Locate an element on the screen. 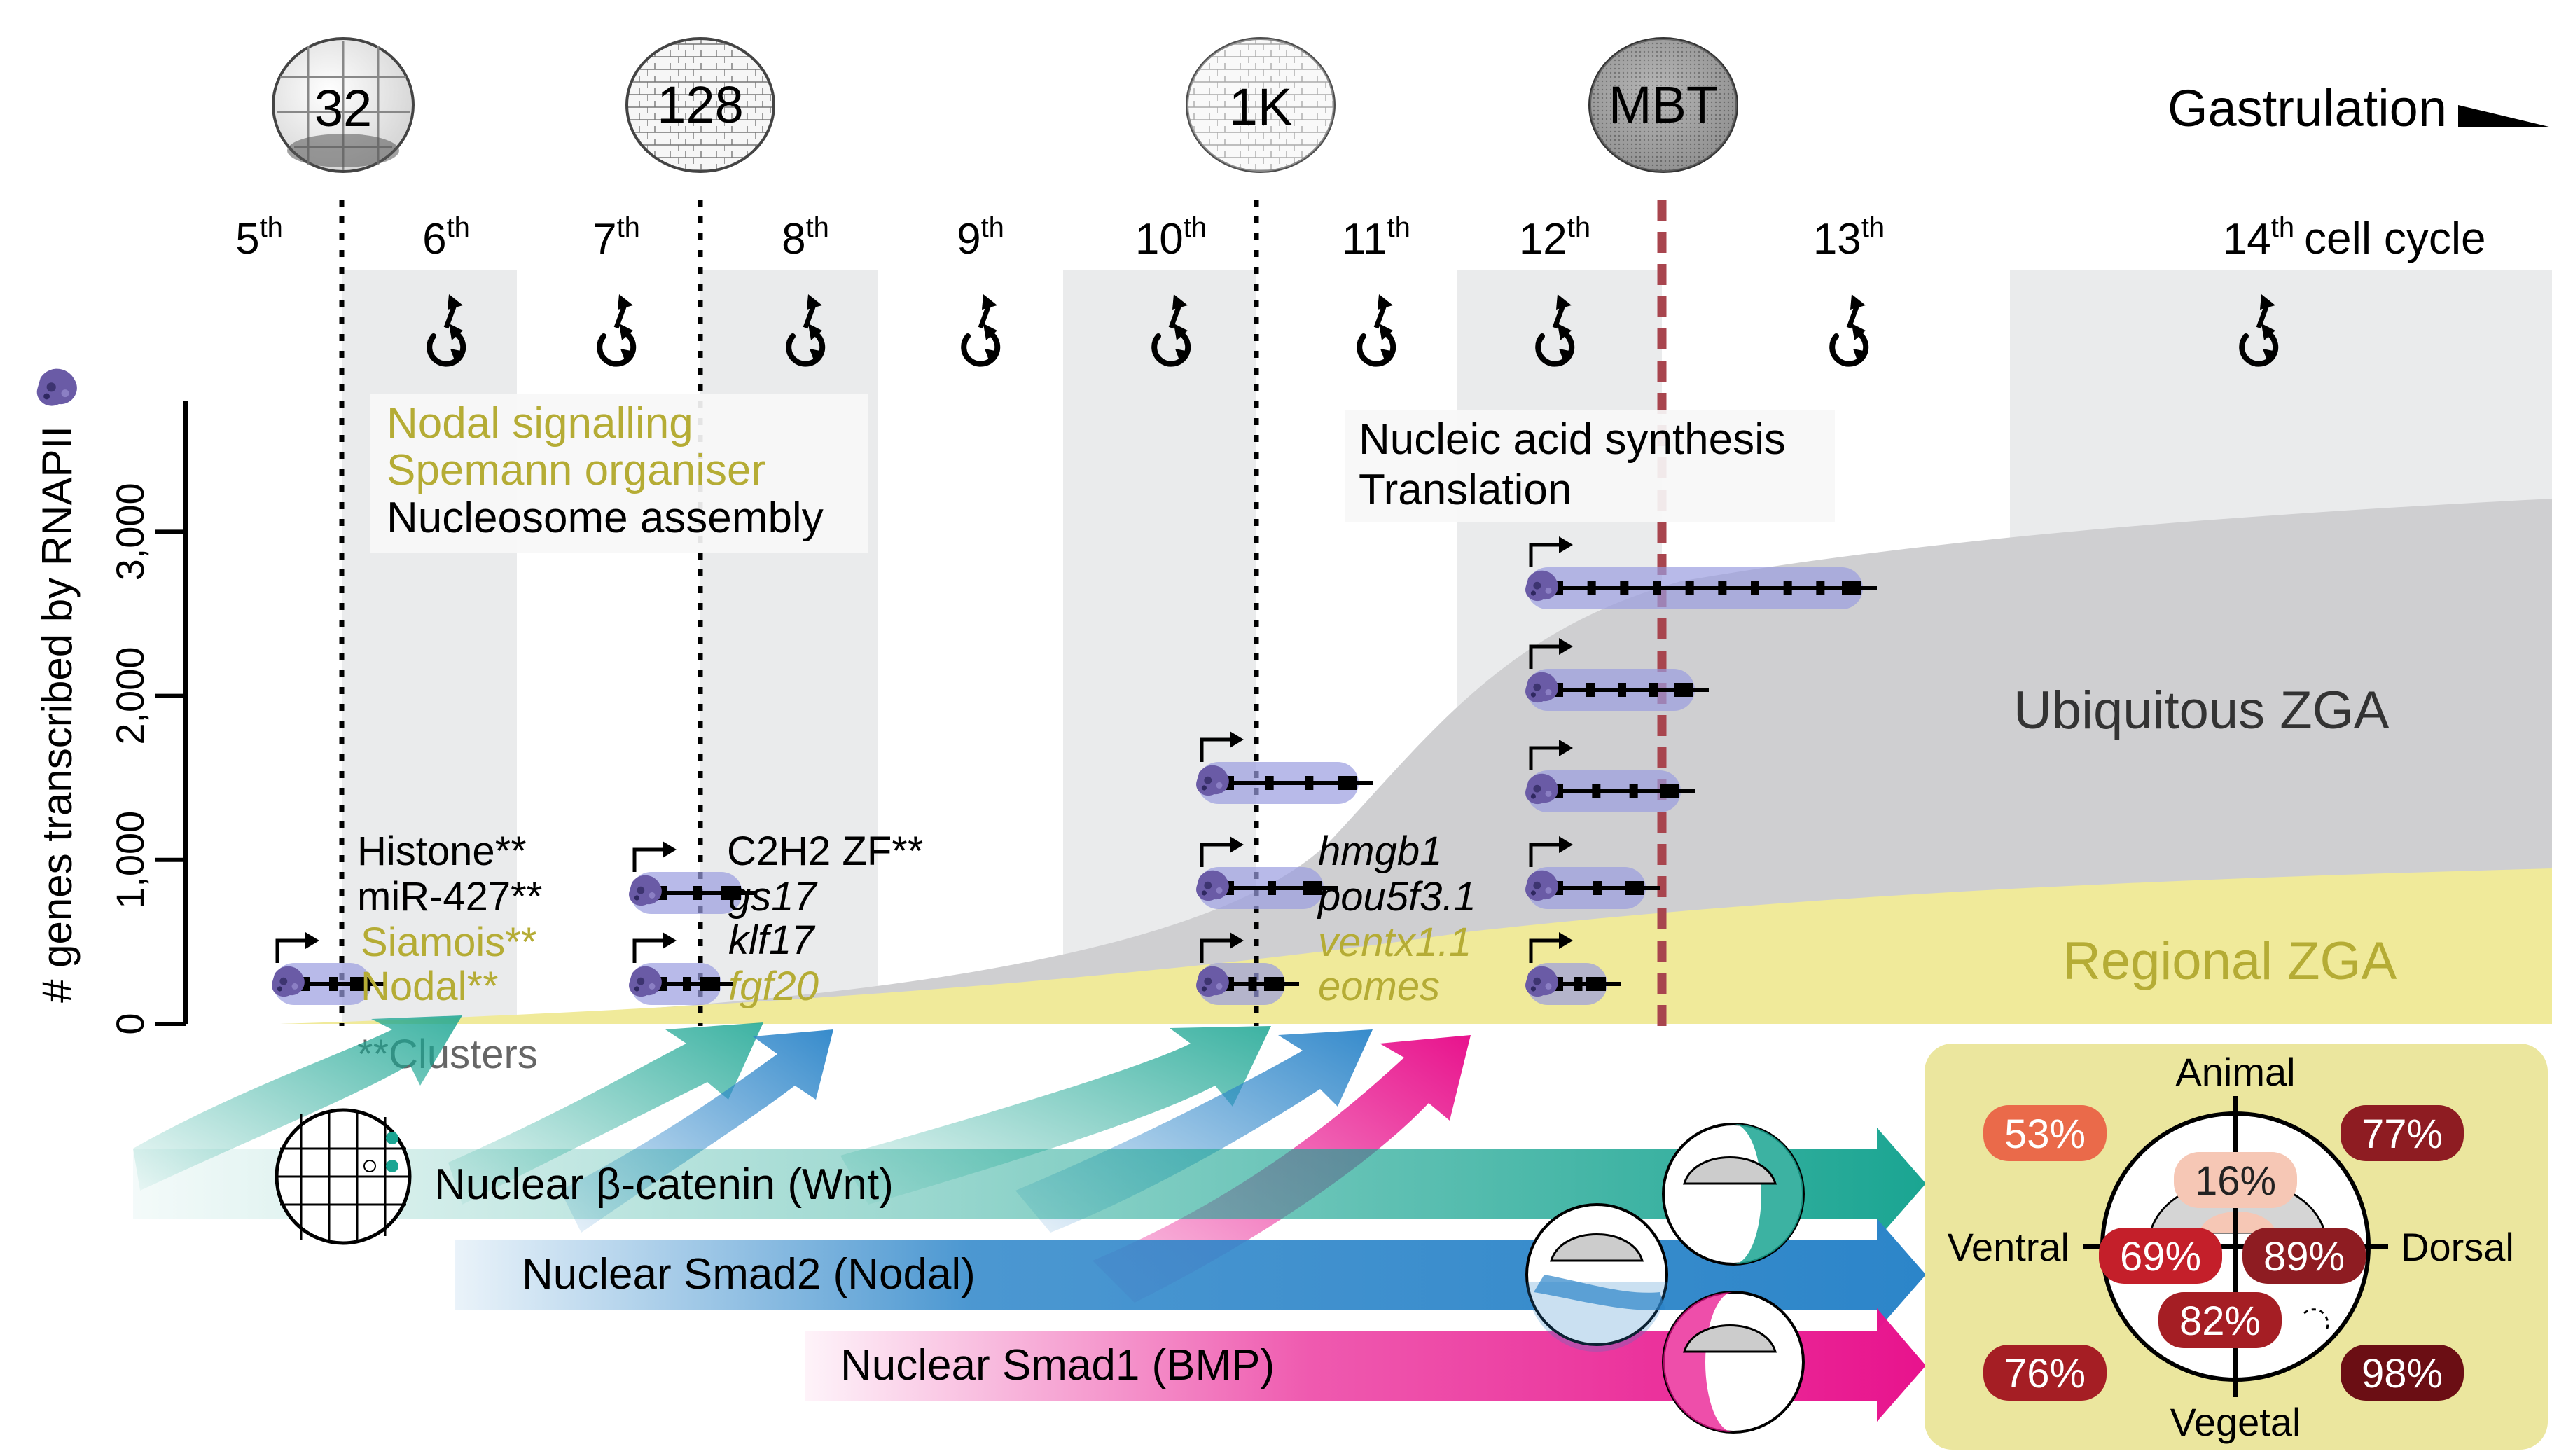 The height and width of the screenshot is (1456, 2552). signal-label-nodal: Nuclear Smad2 (Nodal) is located at coordinates (749, 1274).